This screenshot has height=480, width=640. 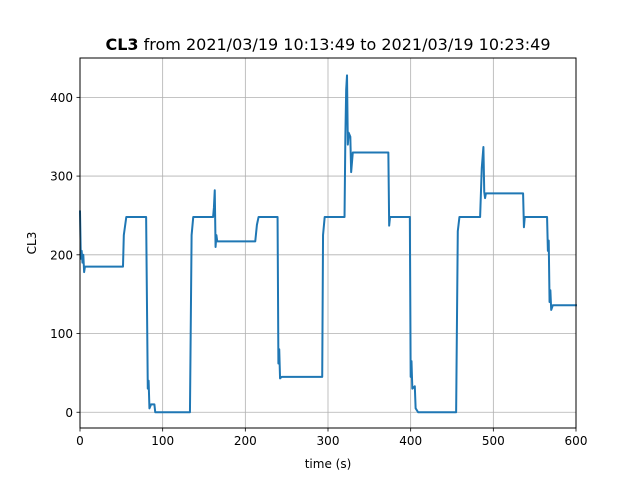 I want to click on x-tick-label: 100, so click(x=162, y=441).